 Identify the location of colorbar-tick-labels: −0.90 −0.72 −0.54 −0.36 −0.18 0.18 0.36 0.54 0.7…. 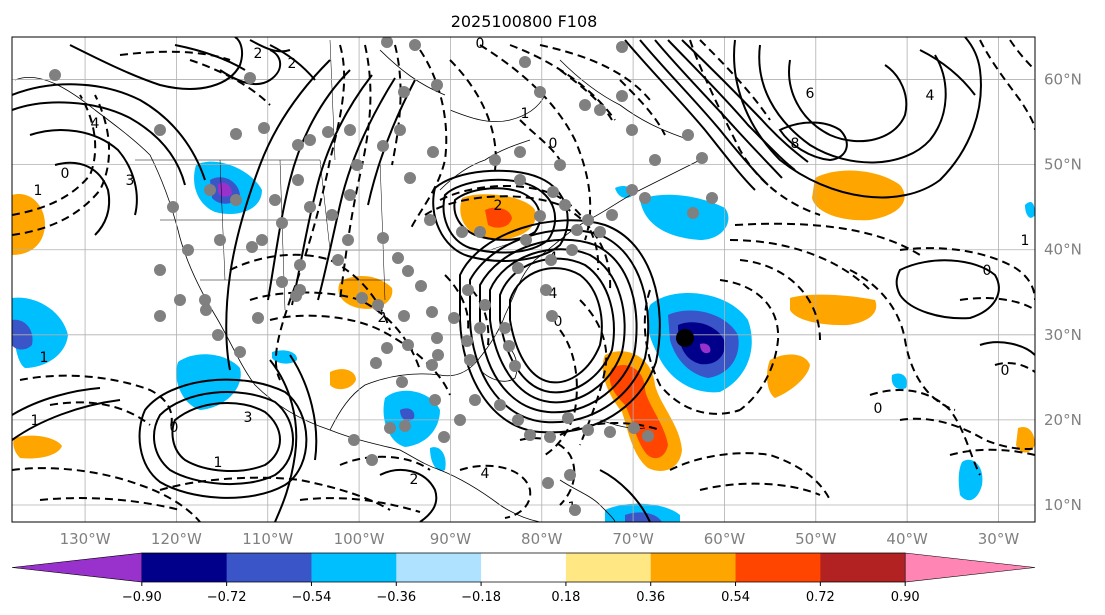
(521, 597).